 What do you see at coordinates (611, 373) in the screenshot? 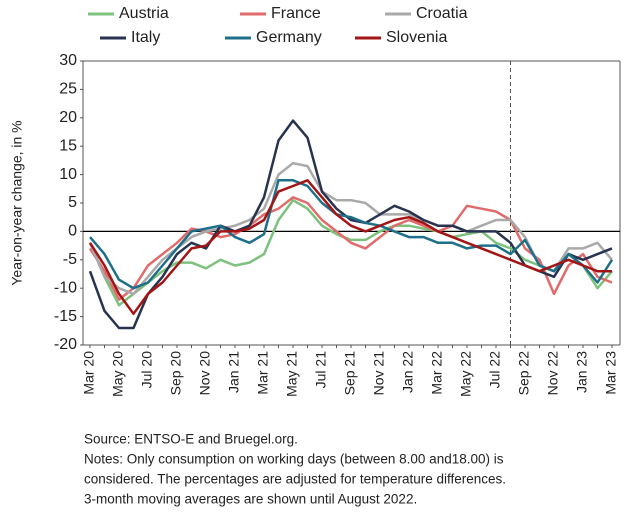
I see `x-tick-label: Mar 23` at bounding box center [611, 373].